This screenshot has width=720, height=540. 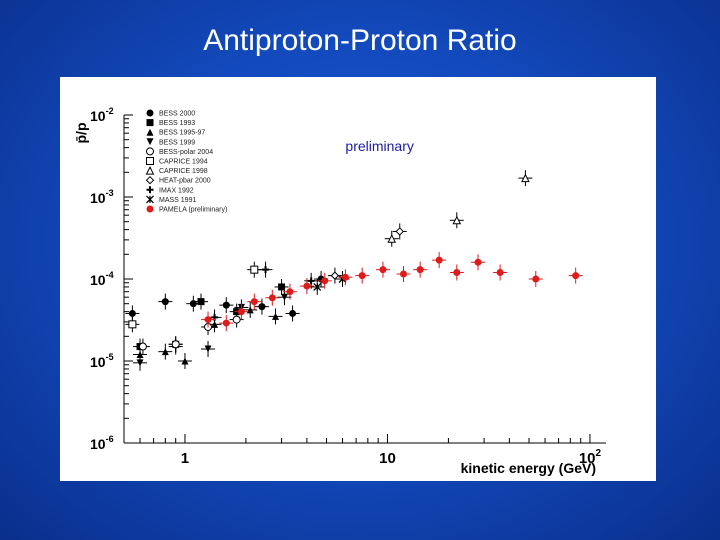 I want to click on series-imax-1992-point, so click(x=265, y=269).